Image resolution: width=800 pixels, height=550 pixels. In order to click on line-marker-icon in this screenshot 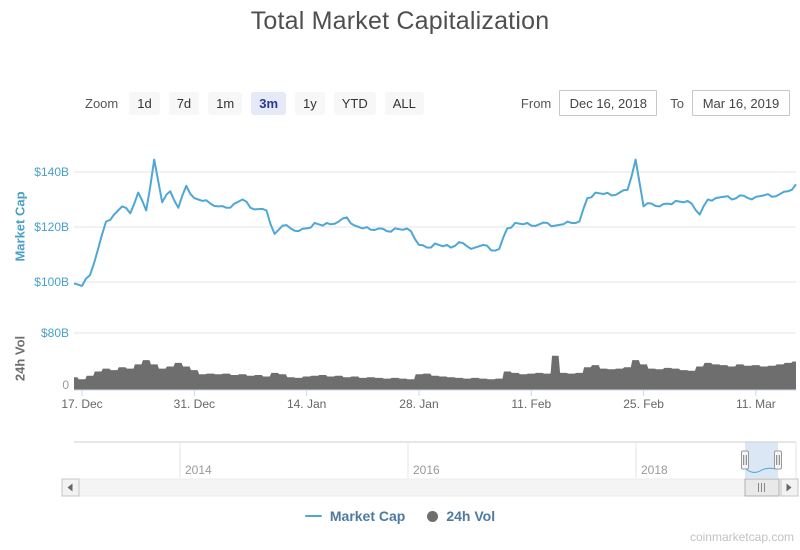, I will do `click(313, 516)`.